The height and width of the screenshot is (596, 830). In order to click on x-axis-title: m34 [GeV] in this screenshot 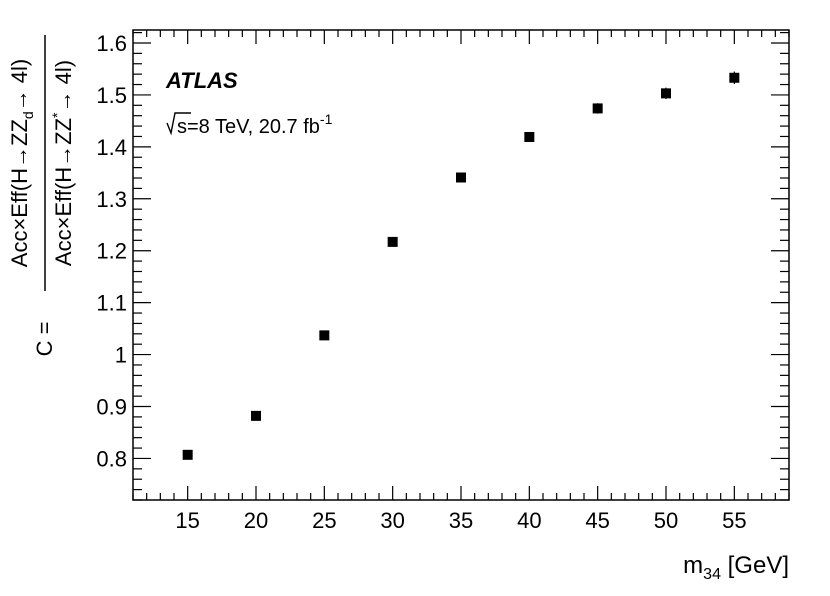, I will do `click(736, 567)`.